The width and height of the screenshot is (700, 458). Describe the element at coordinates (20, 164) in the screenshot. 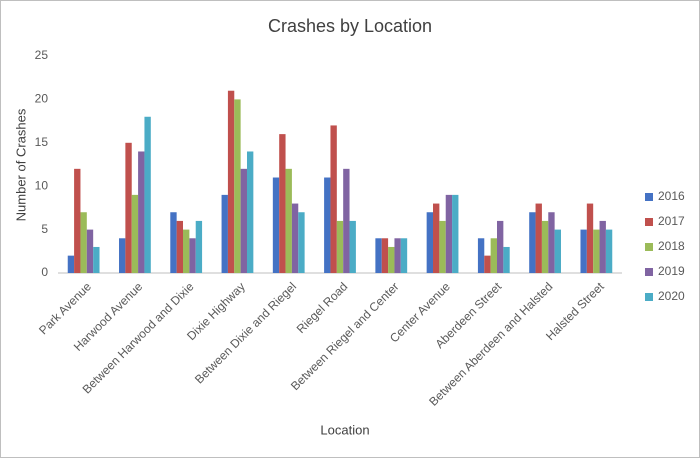

I see `y-axis-title: Number of Crashes` at that location.